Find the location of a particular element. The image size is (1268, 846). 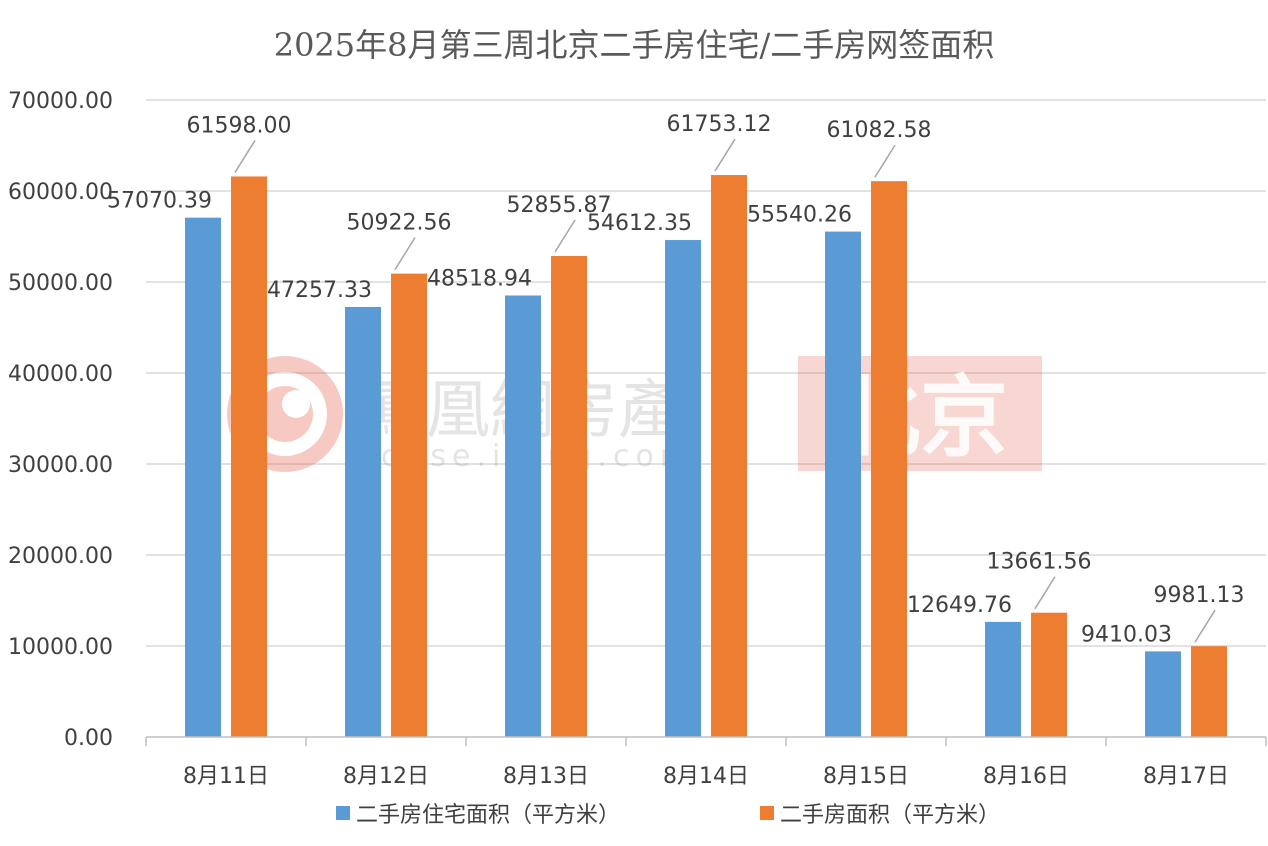

data-label-total: 9981.13 is located at coordinates (1199, 595).